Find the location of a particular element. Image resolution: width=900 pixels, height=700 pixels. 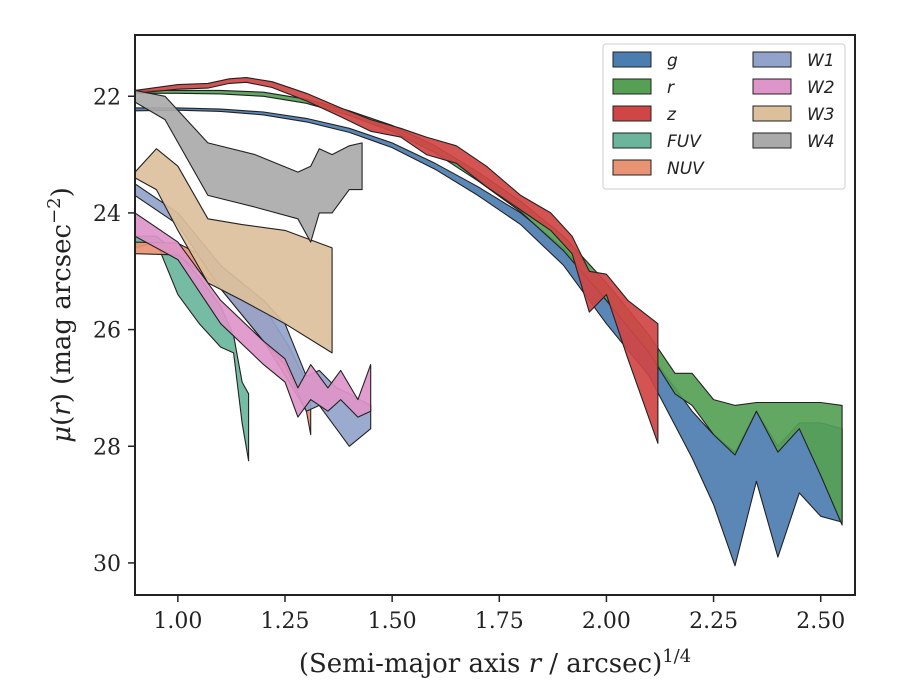

legend: grz FUV NUV W1 W2 W3 W4 is located at coordinates (724, 116).